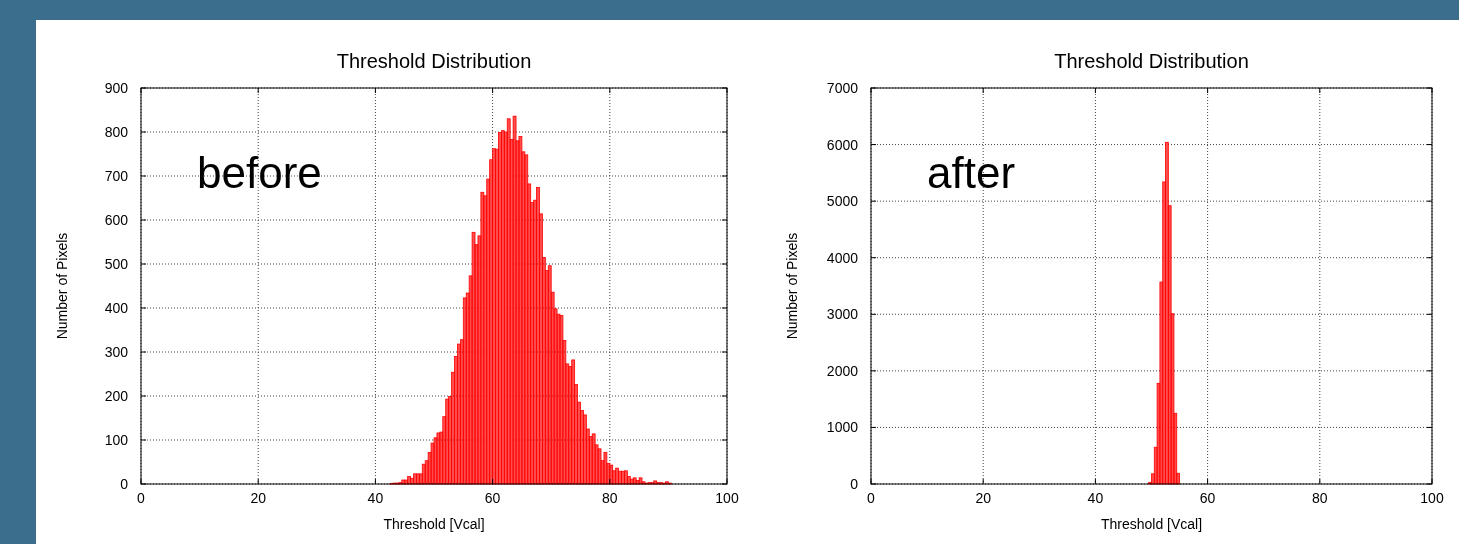 The image size is (1459, 544). Describe the element at coordinates (842, 370) in the screenshot. I see `y-tick-label: 2000` at that location.